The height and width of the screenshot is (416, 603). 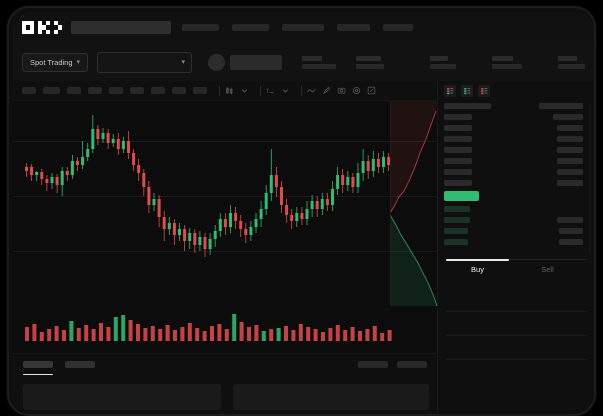 I want to click on chevron-down-icon: ▾, so click(x=183, y=62).